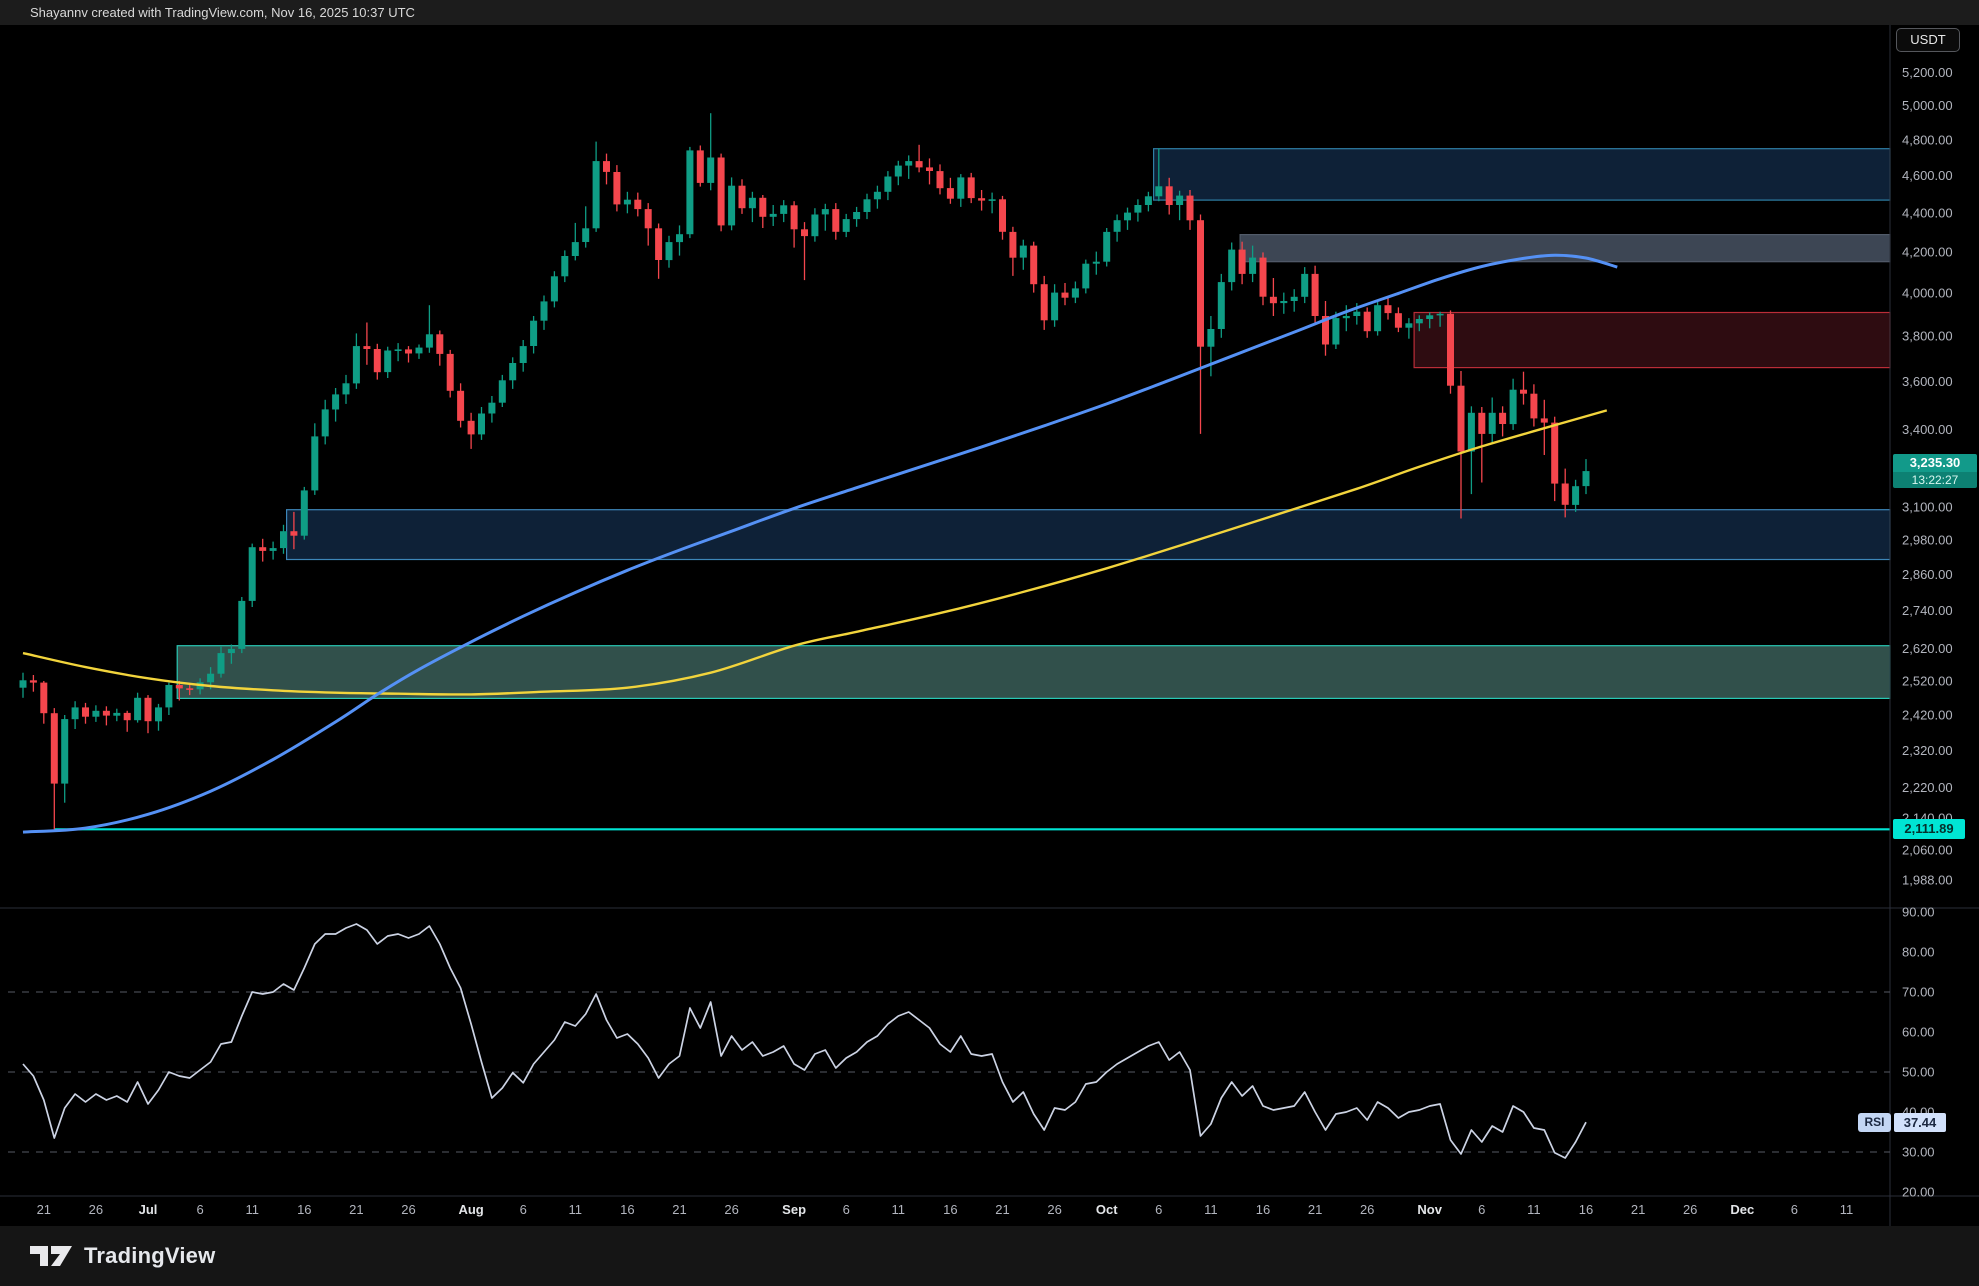 This screenshot has height=1286, width=1979. Describe the element at coordinates (1920, 1122) in the screenshot. I see `rsi-value-axis-label: 37.44` at that location.